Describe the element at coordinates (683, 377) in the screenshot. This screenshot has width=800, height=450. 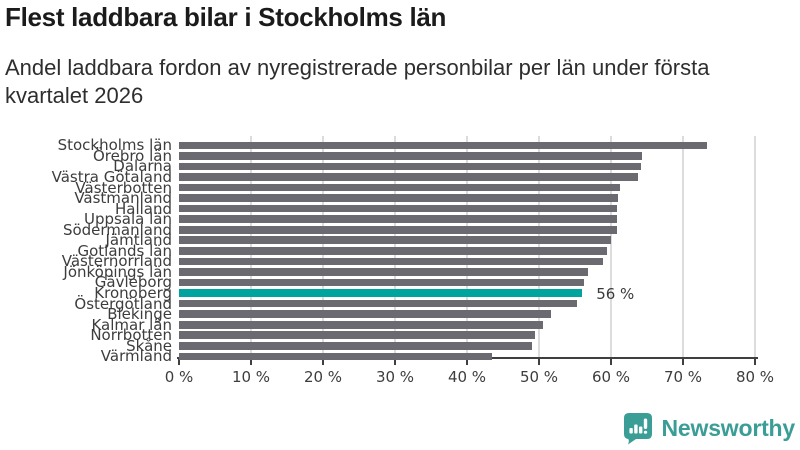
I see `x-axis-tick-label: 70 %` at that location.